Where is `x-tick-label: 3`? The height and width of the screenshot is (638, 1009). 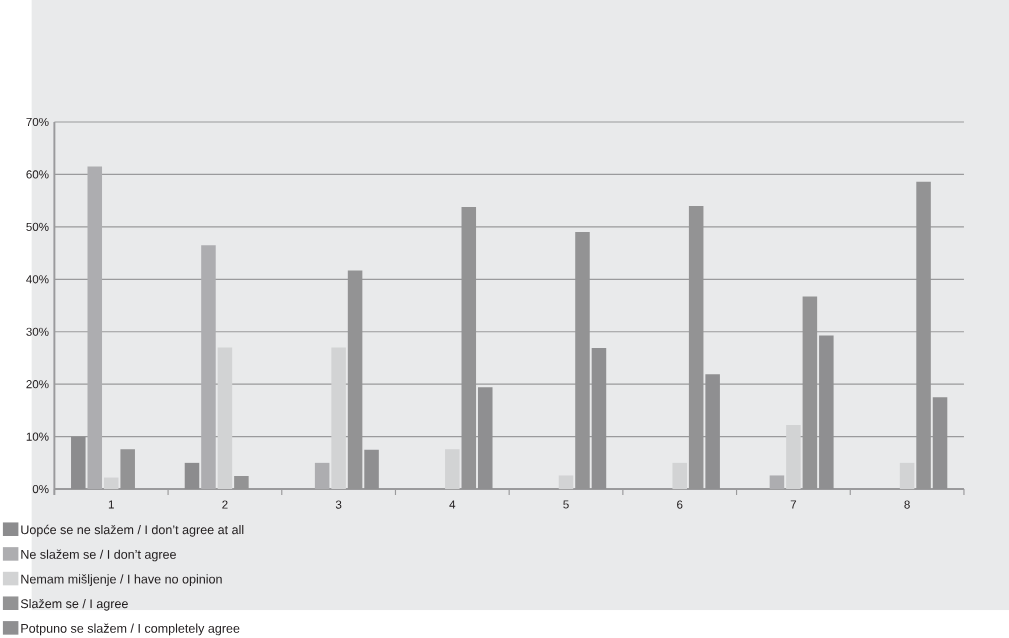 x-tick-label: 3 is located at coordinates (338, 504).